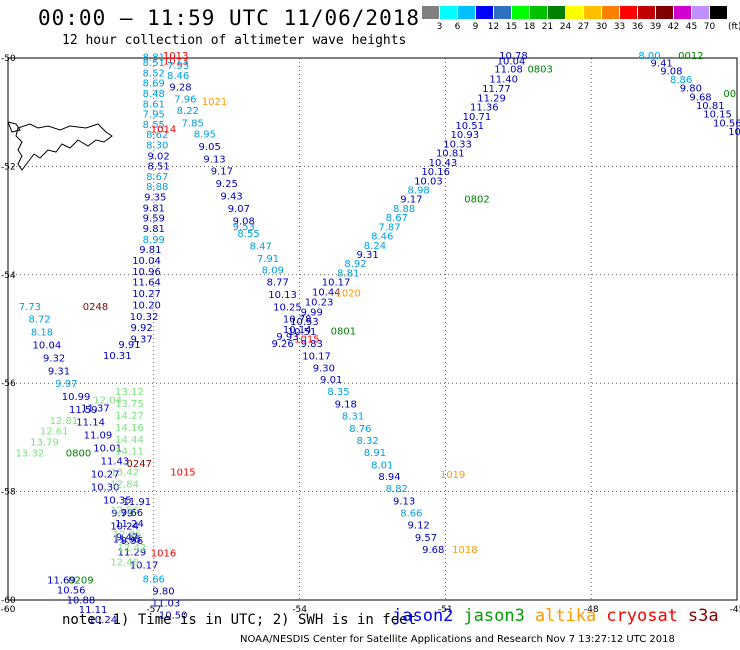 The height and width of the screenshot is (650, 740). Describe the element at coordinates (54, 432) in the screenshot. I see `wave-height-label: 12.61` at that location.